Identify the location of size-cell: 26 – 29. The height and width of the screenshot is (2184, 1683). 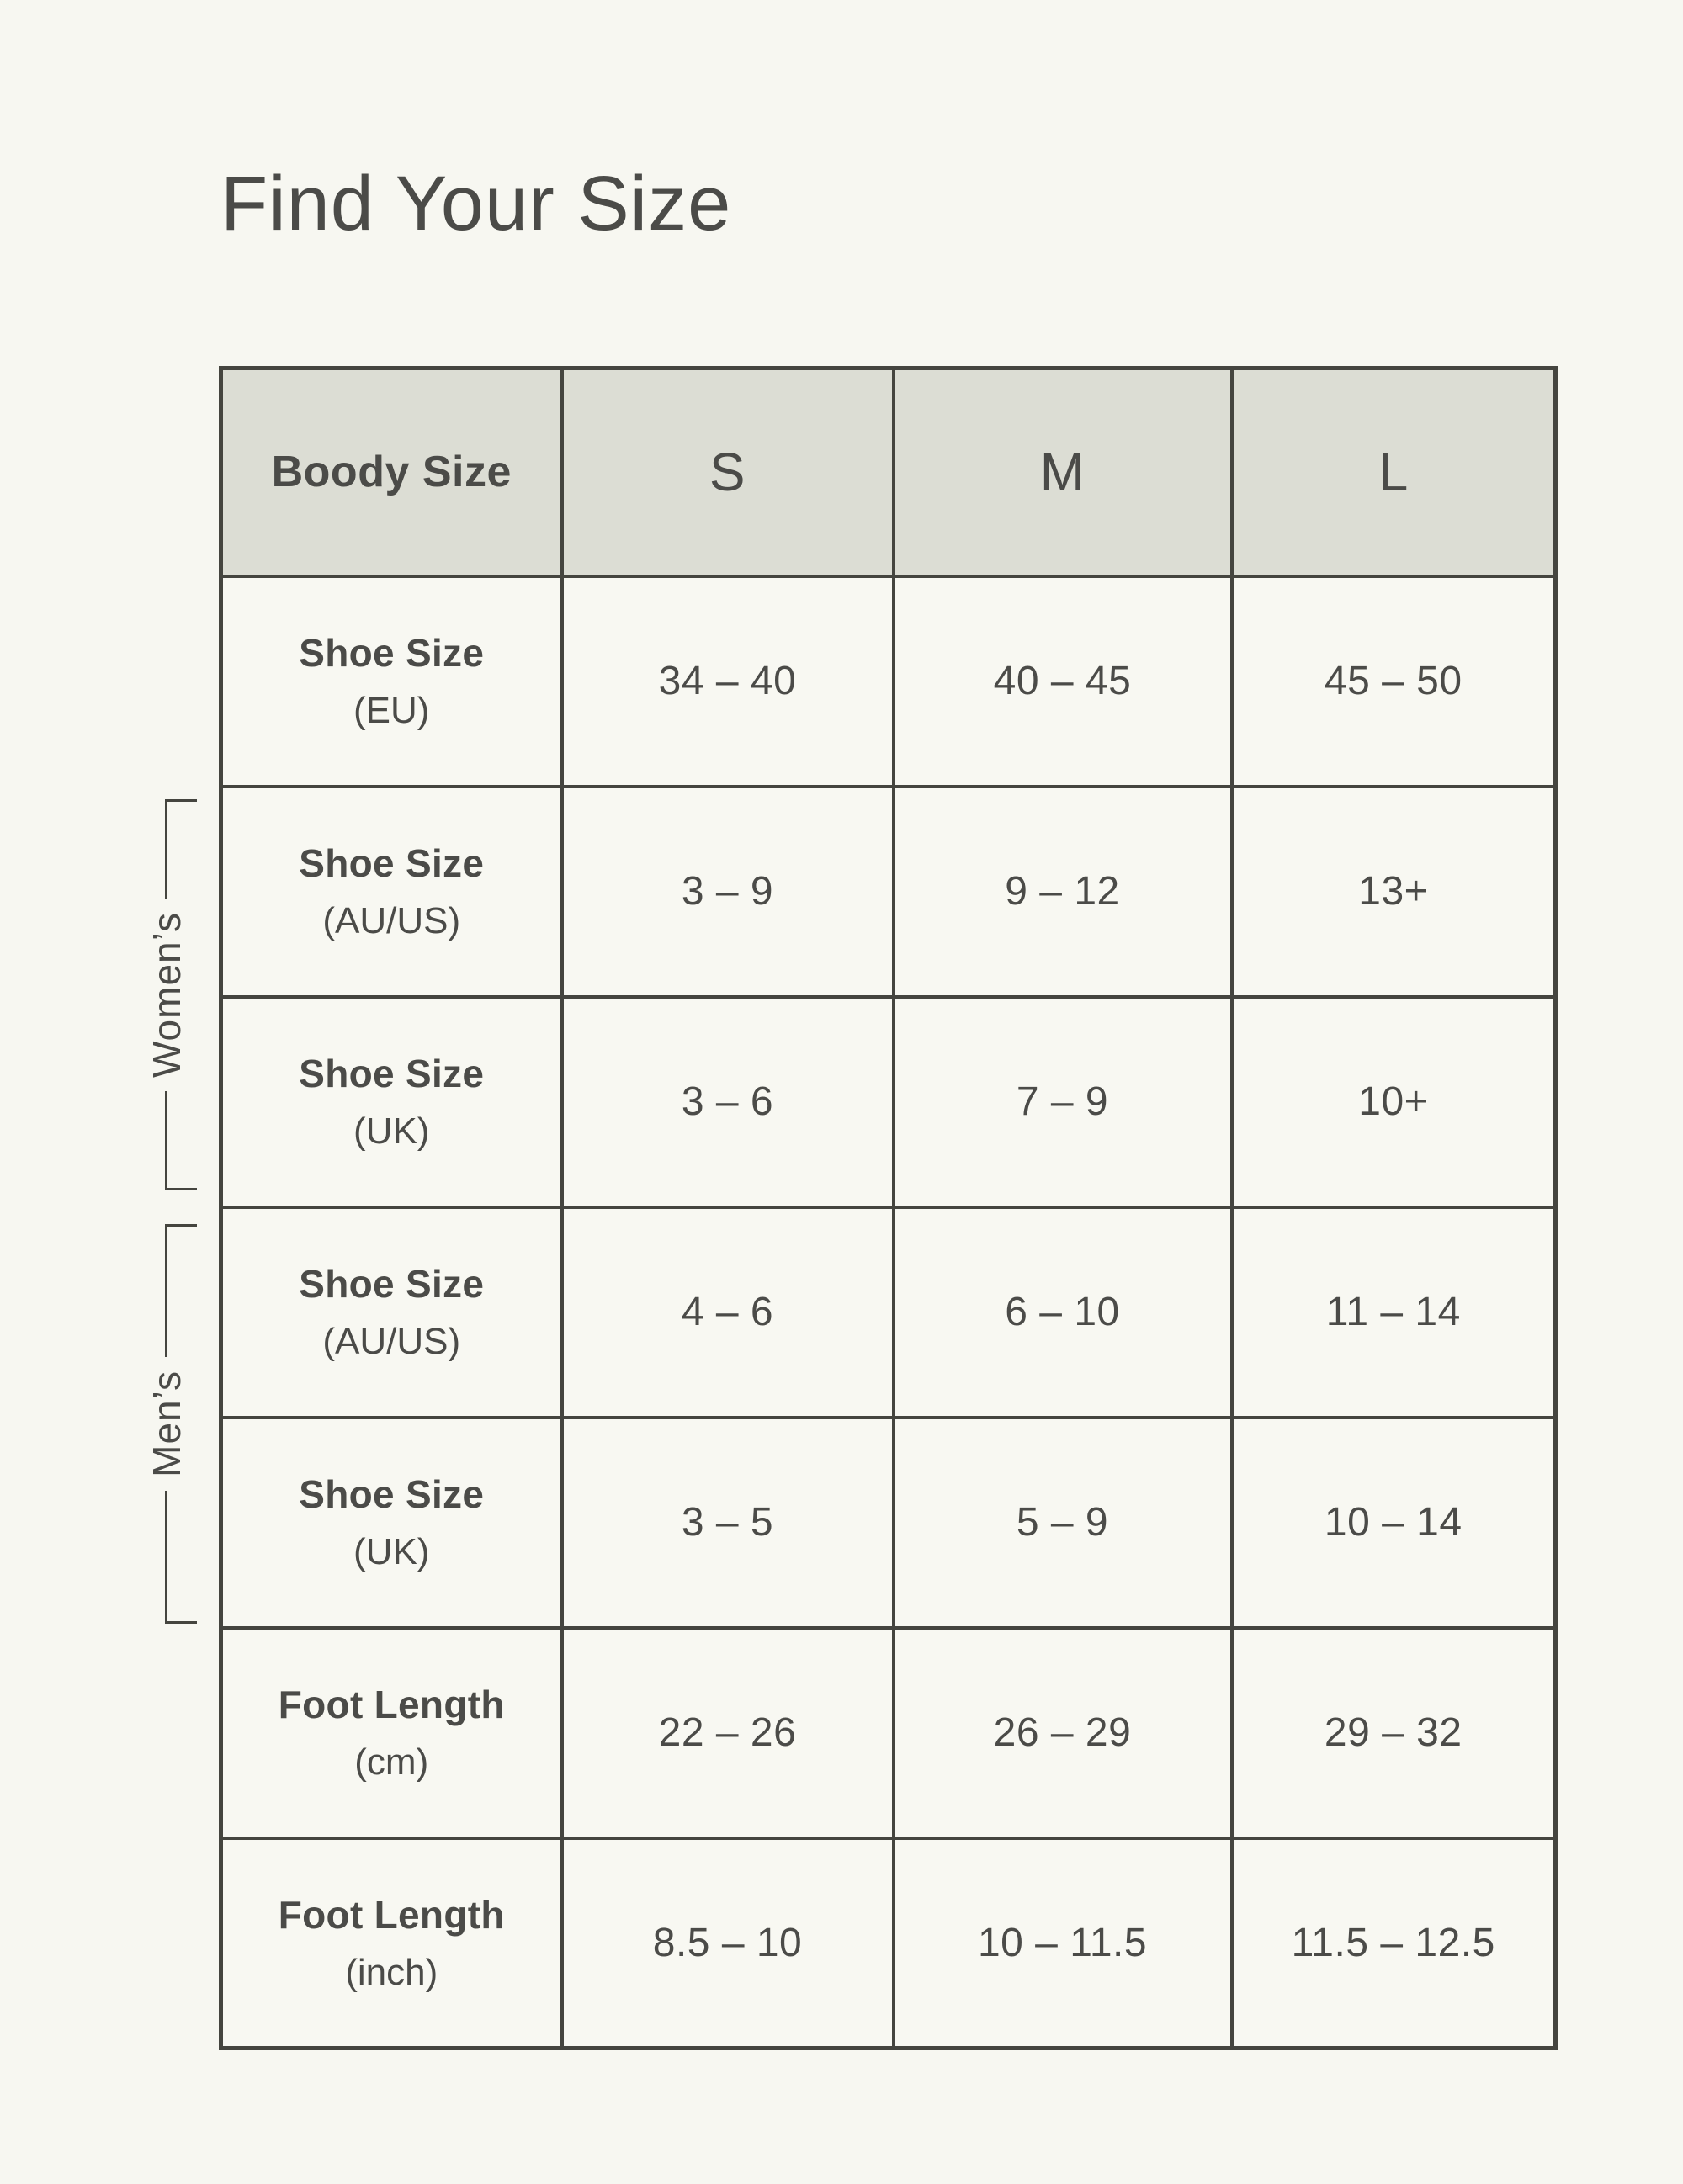
(1062, 1732).